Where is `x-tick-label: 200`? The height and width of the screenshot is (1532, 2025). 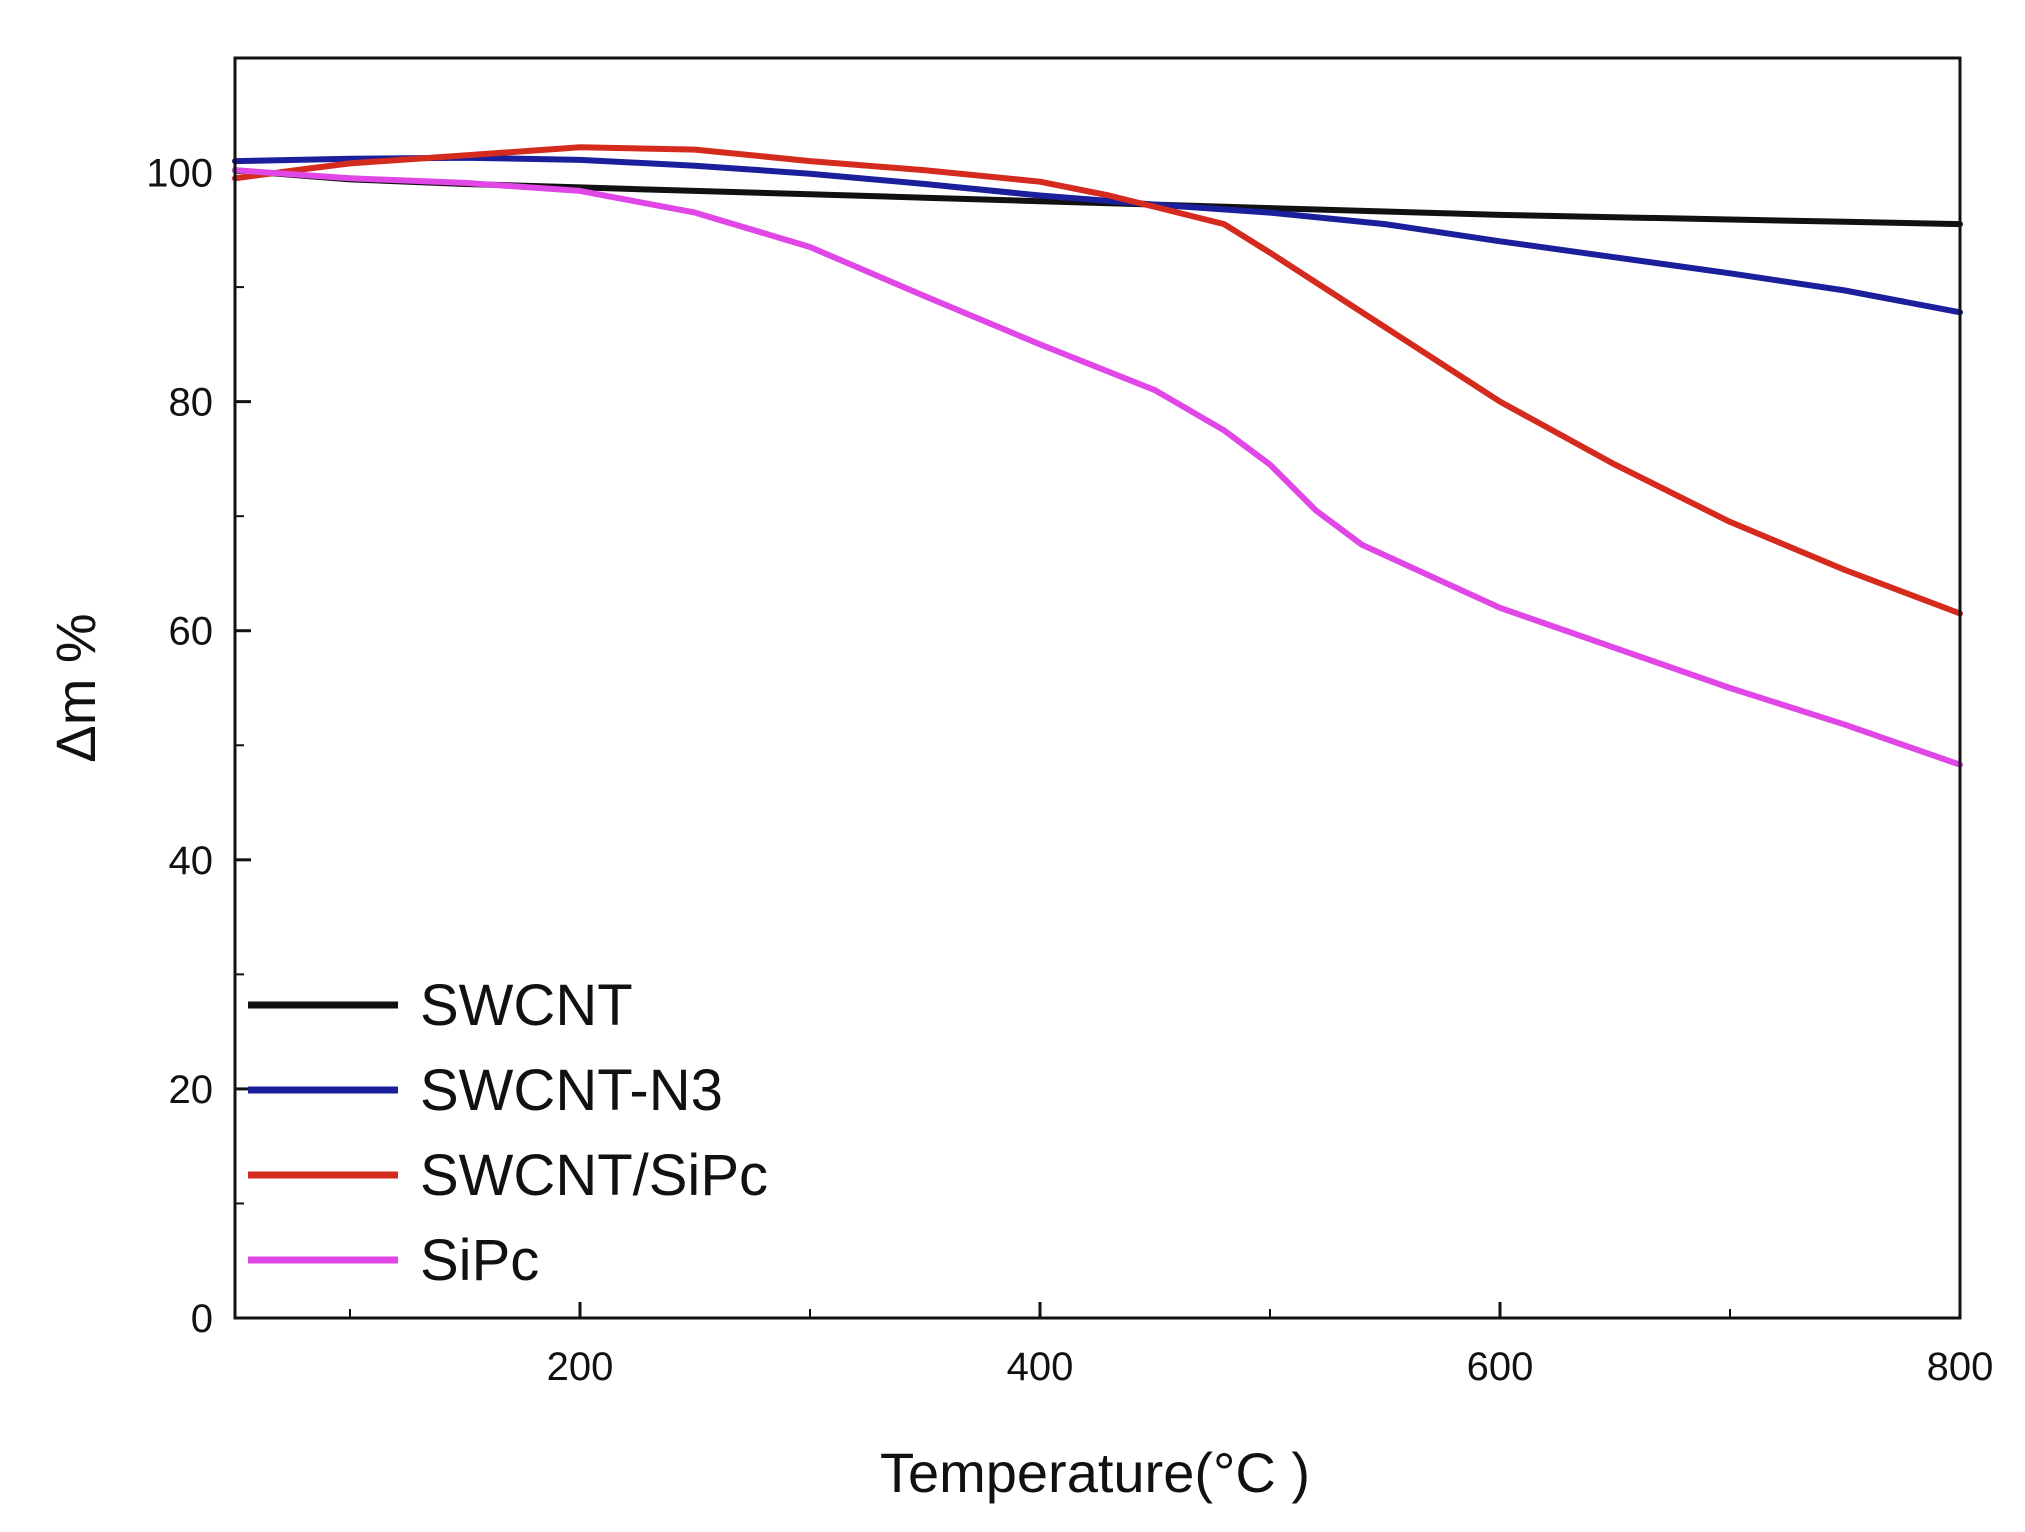
x-tick-label: 200 is located at coordinates (580, 1367).